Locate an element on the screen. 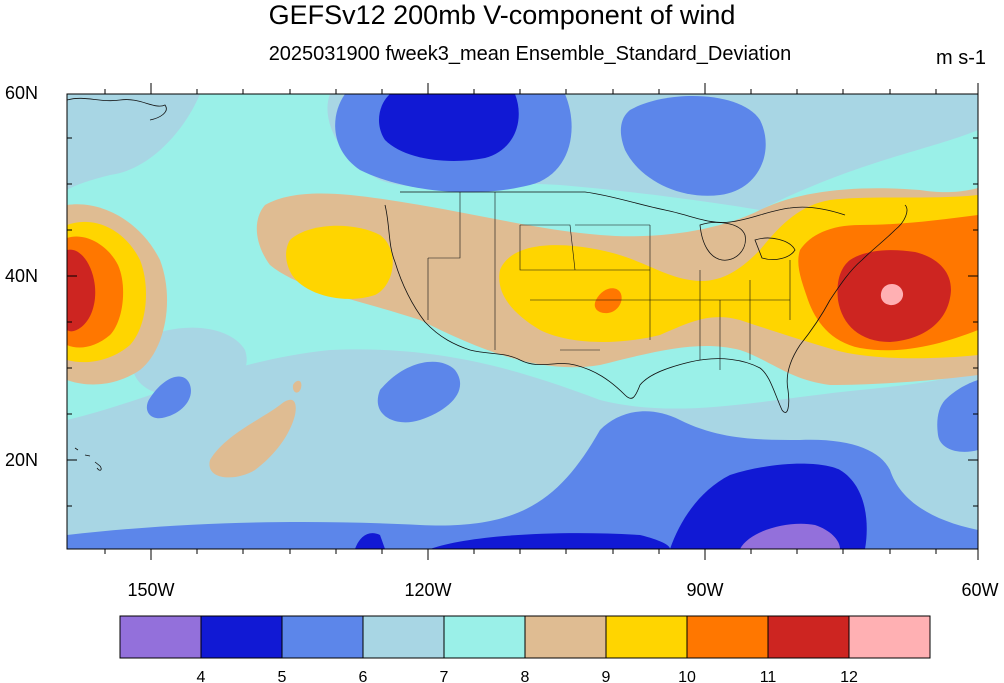 This screenshot has width=1004, height=683. lon-label-90w: 90W is located at coordinates (704, 590).